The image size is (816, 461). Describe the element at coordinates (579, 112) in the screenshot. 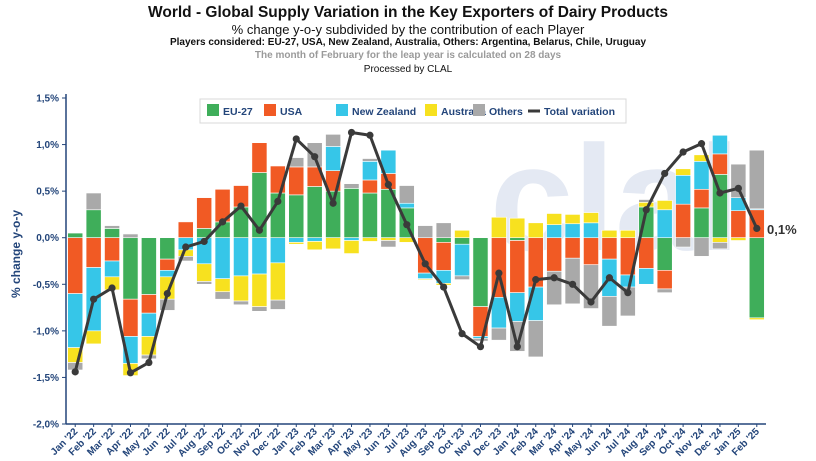

I see `legend-label-total-variation: Total variation` at that location.